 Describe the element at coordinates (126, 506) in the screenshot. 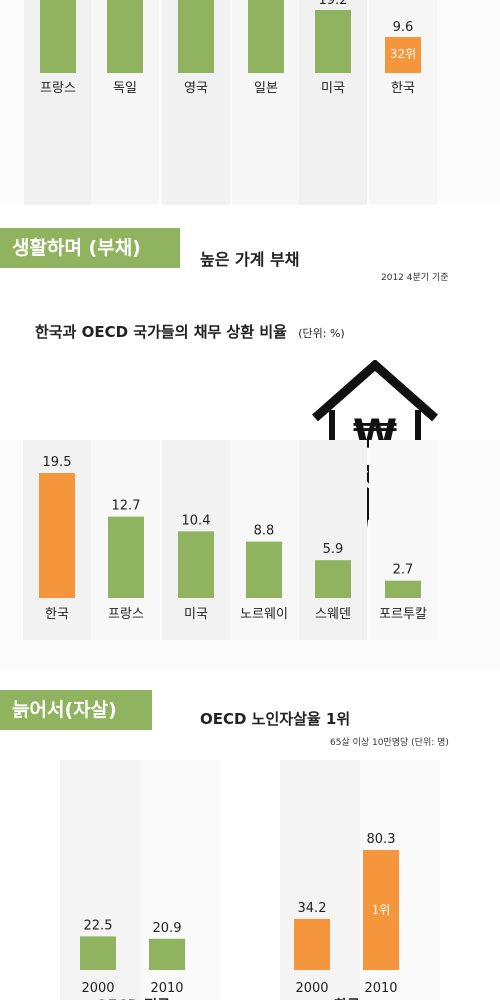

I see `data-label: 12.7` at that location.